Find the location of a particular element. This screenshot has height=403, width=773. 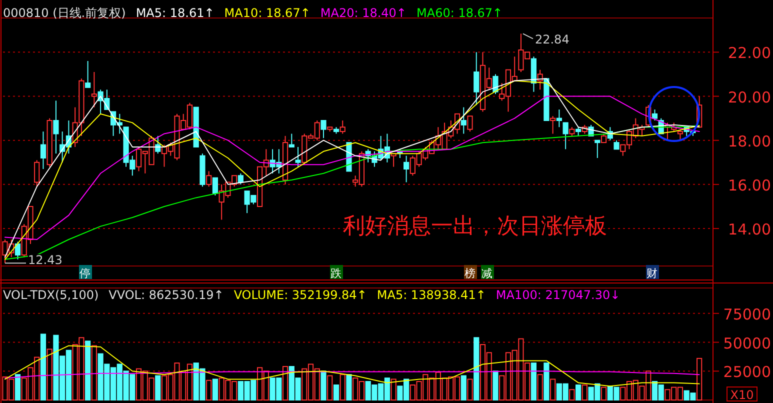

y-tick-label: 50000 is located at coordinates (747, 343).